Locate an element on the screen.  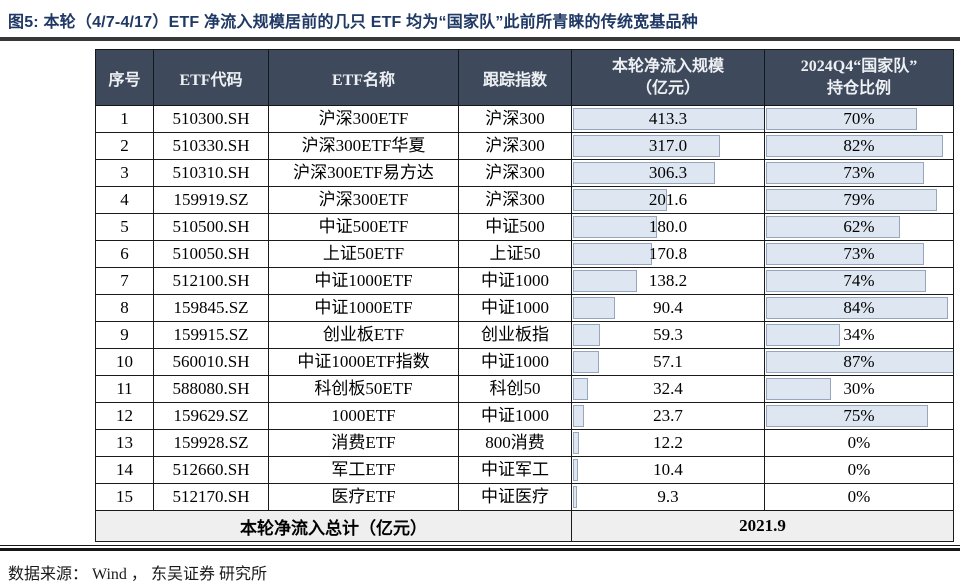
table-row: 15 512170.SH 医疗ETF 中证医疗 9.3 0% is located at coordinates (524, 497).